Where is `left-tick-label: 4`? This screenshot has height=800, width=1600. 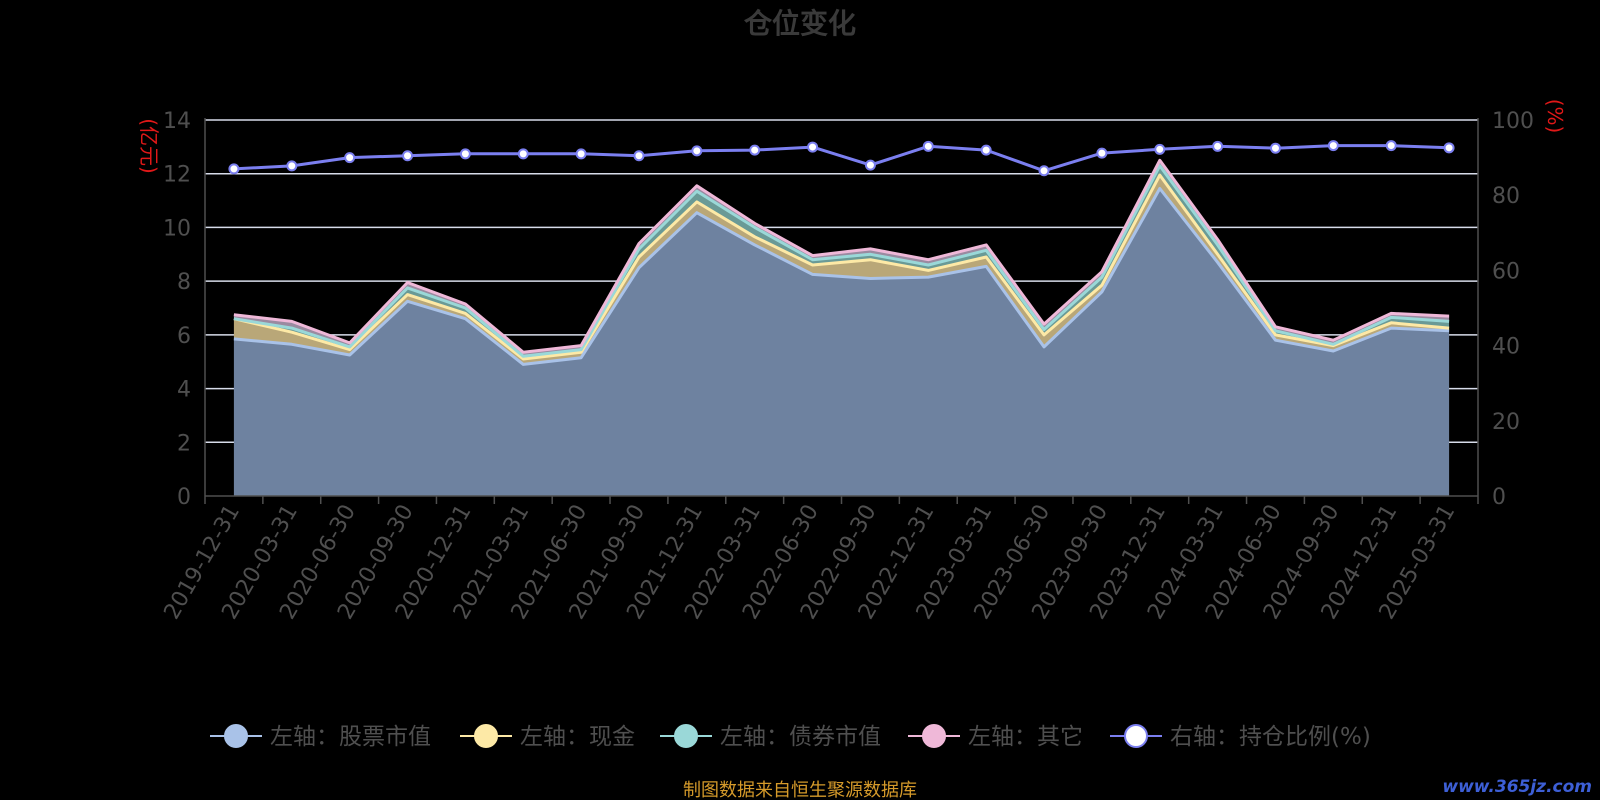 left-tick-label: 4 is located at coordinates (184, 390).